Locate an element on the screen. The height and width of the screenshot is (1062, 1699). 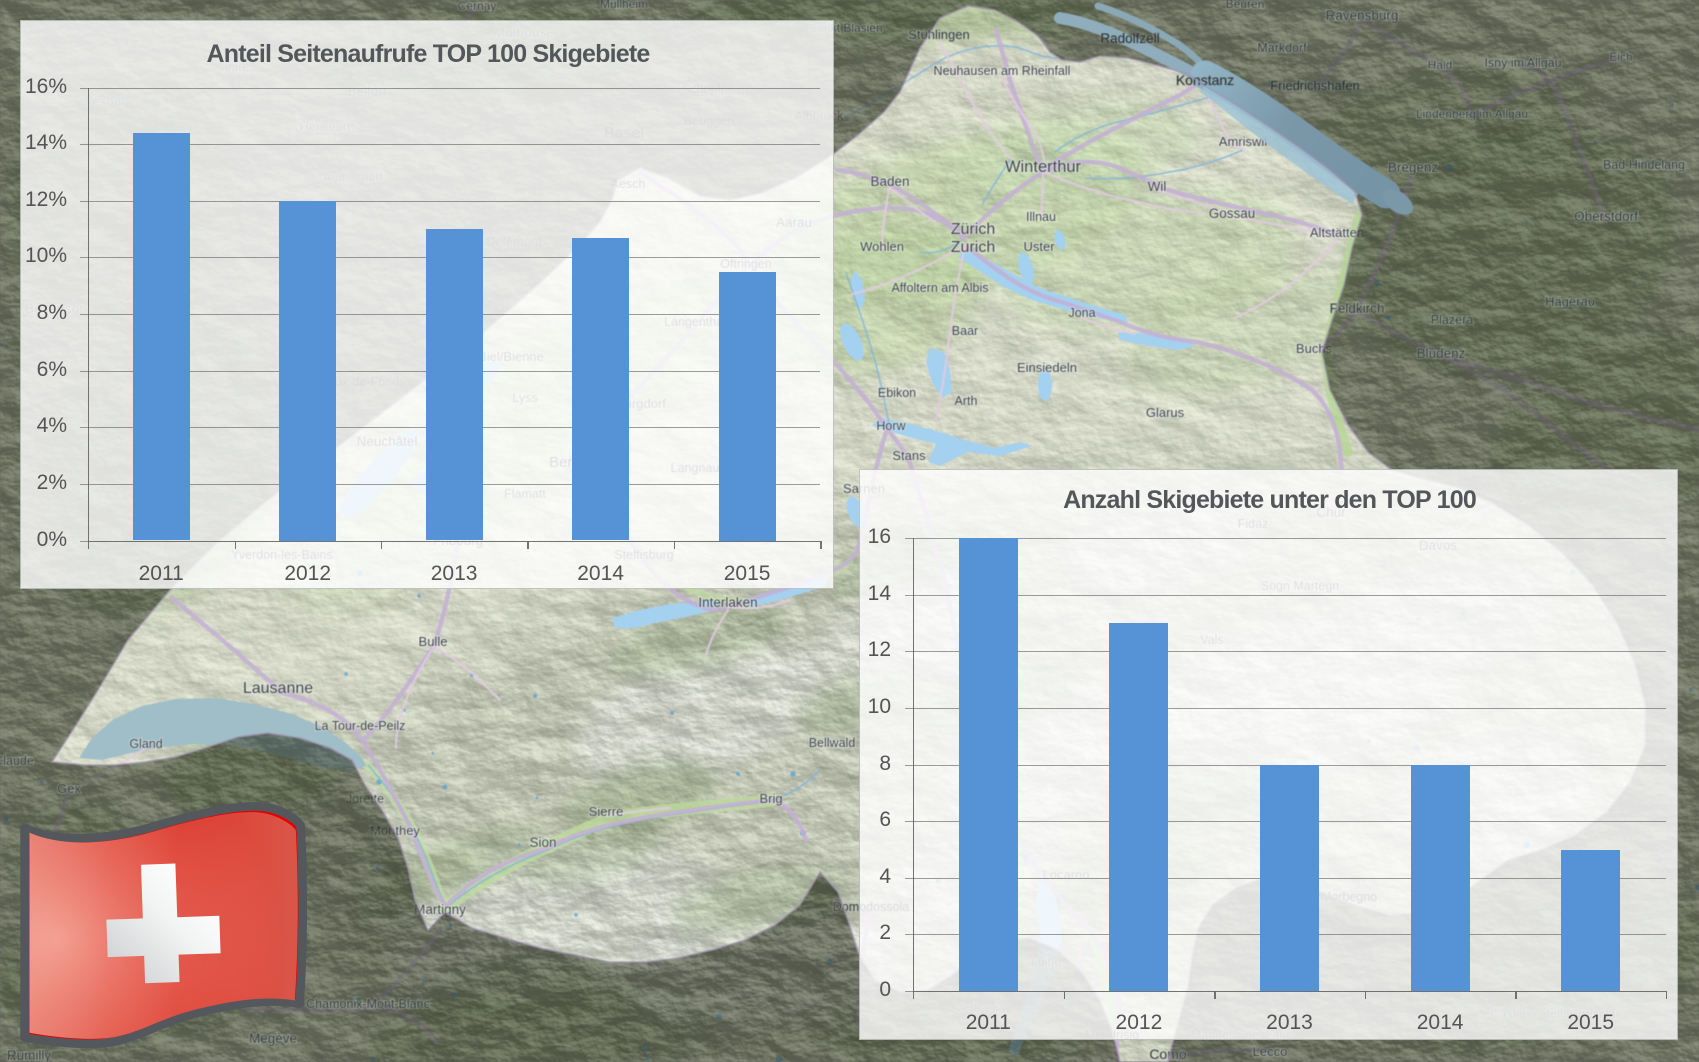
svg-text: Plazera is located at coordinates (1452, 320).